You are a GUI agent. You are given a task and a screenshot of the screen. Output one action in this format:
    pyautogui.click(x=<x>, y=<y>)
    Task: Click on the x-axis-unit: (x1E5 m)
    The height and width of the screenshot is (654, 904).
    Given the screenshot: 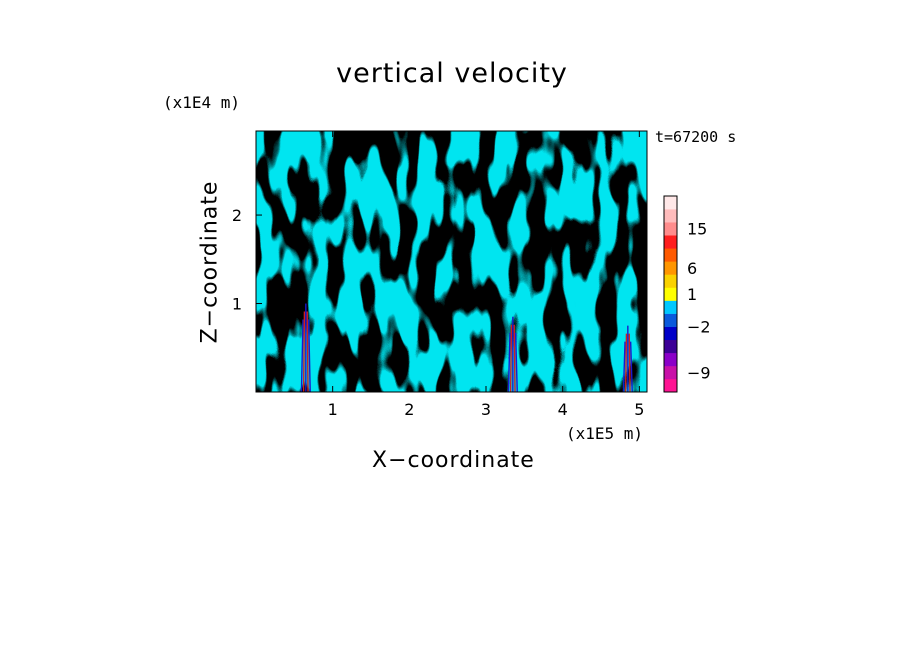 What is the action you would take?
    pyautogui.click(x=605, y=433)
    